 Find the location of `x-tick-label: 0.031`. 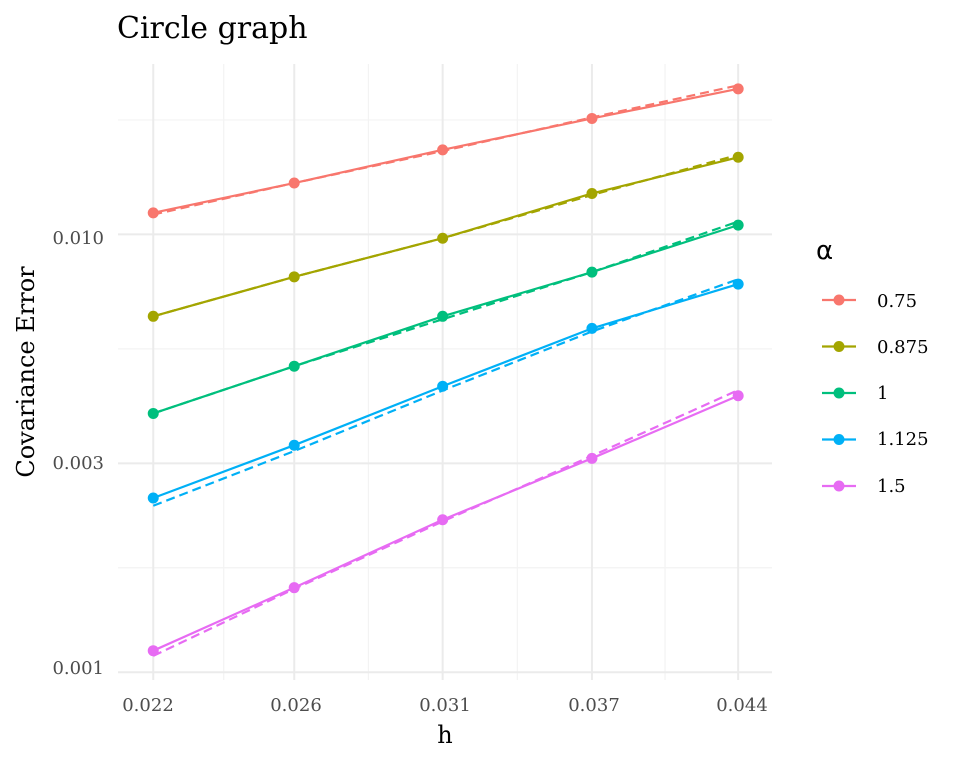

x-tick-label: 0.031 is located at coordinates (445, 705).